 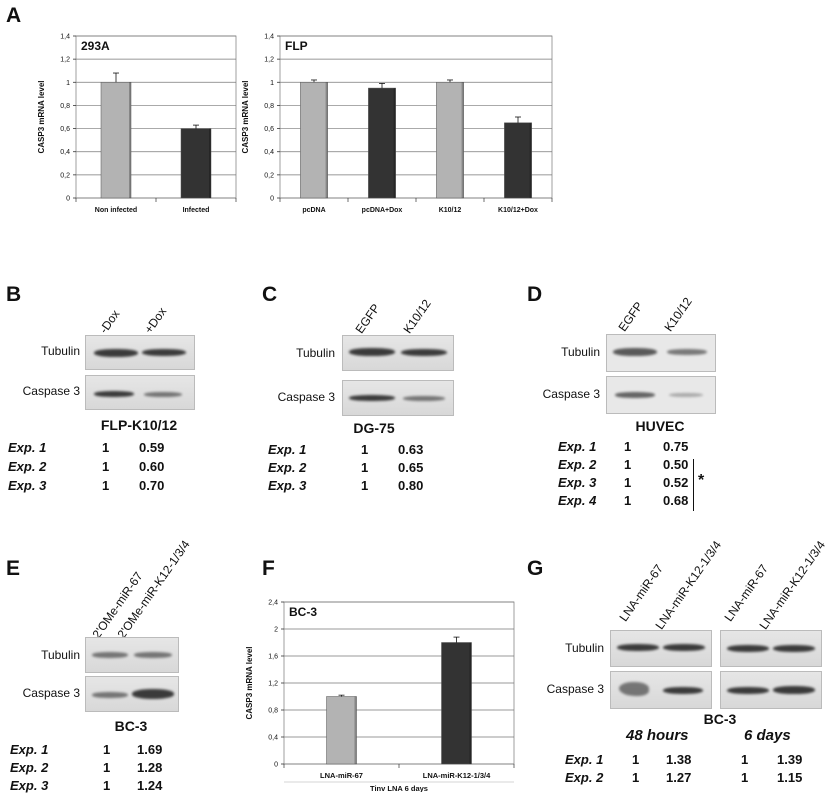 What do you see at coordinates (276, 630) in the screenshot?
I see `y-tick-label: 2` at bounding box center [276, 630].